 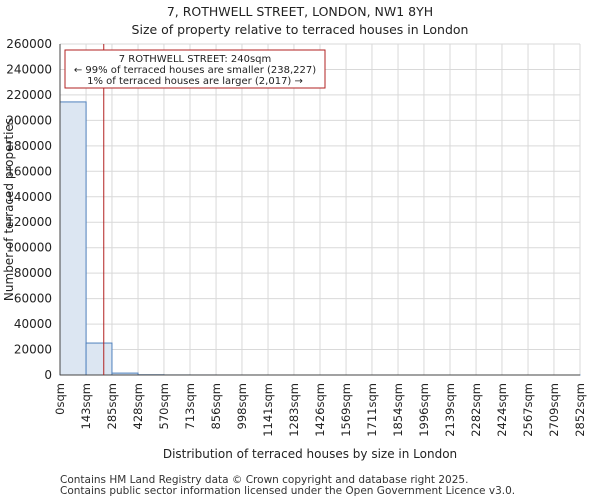 What do you see at coordinates (138, 406) in the screenshot?
I see `x-tick-label: 428sqm` at bounding box center [138, 406].